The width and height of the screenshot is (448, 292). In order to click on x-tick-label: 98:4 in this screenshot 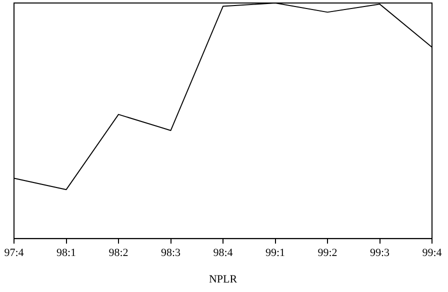, I will do `click(223, 253)`.